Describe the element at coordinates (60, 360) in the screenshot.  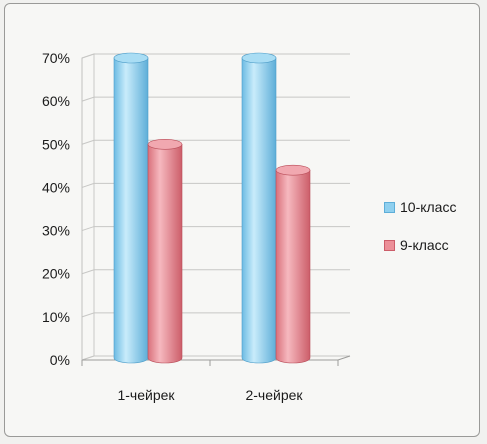
I see `y-tick-label: 0%` at that location.